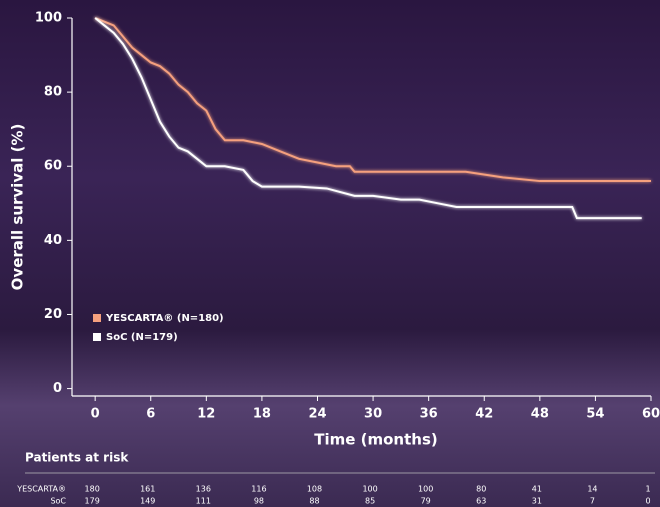 The height and width of the screenshot is (507, 660). Describe the element at coordinates (53, 92) in the screenshot. I see `y-tick-label: 80` at that location.